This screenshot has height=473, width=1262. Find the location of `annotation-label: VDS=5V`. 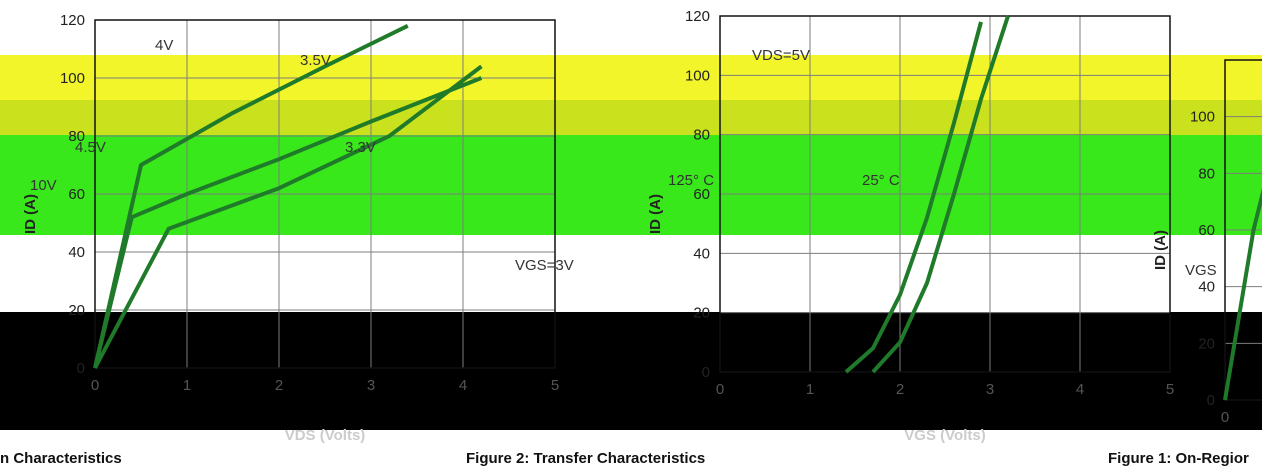

annotation-label: VDS=5V is located at coordinates (781, 55).